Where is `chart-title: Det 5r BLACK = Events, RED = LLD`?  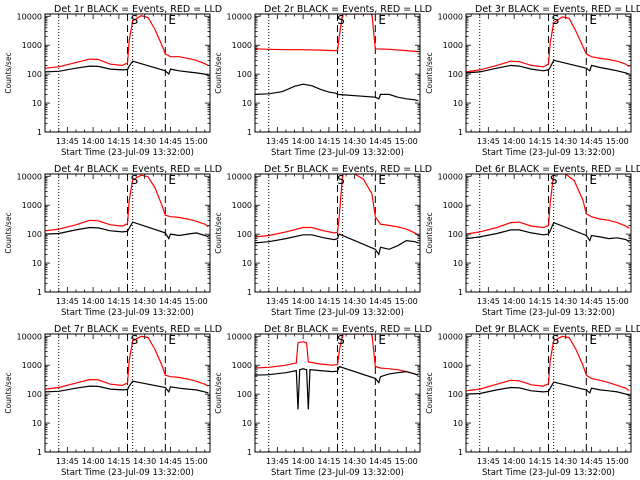 chart-title: Det 5r BLACK = Events, RED = LLD is located at coordinates (348, 169).